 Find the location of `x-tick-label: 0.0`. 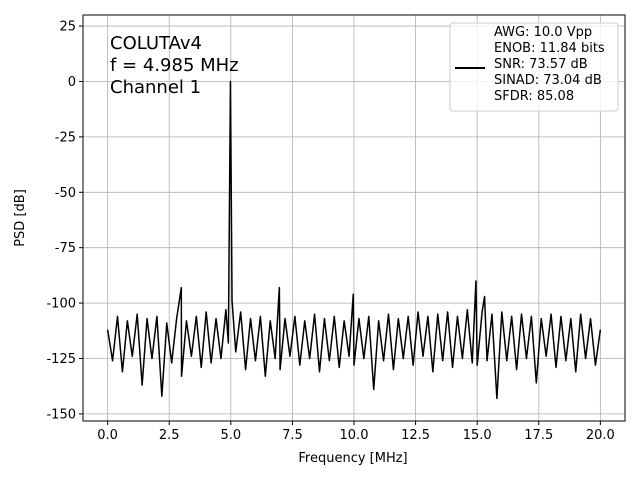

x-tick-label: 0.0 is located at coordinates (107, 435).